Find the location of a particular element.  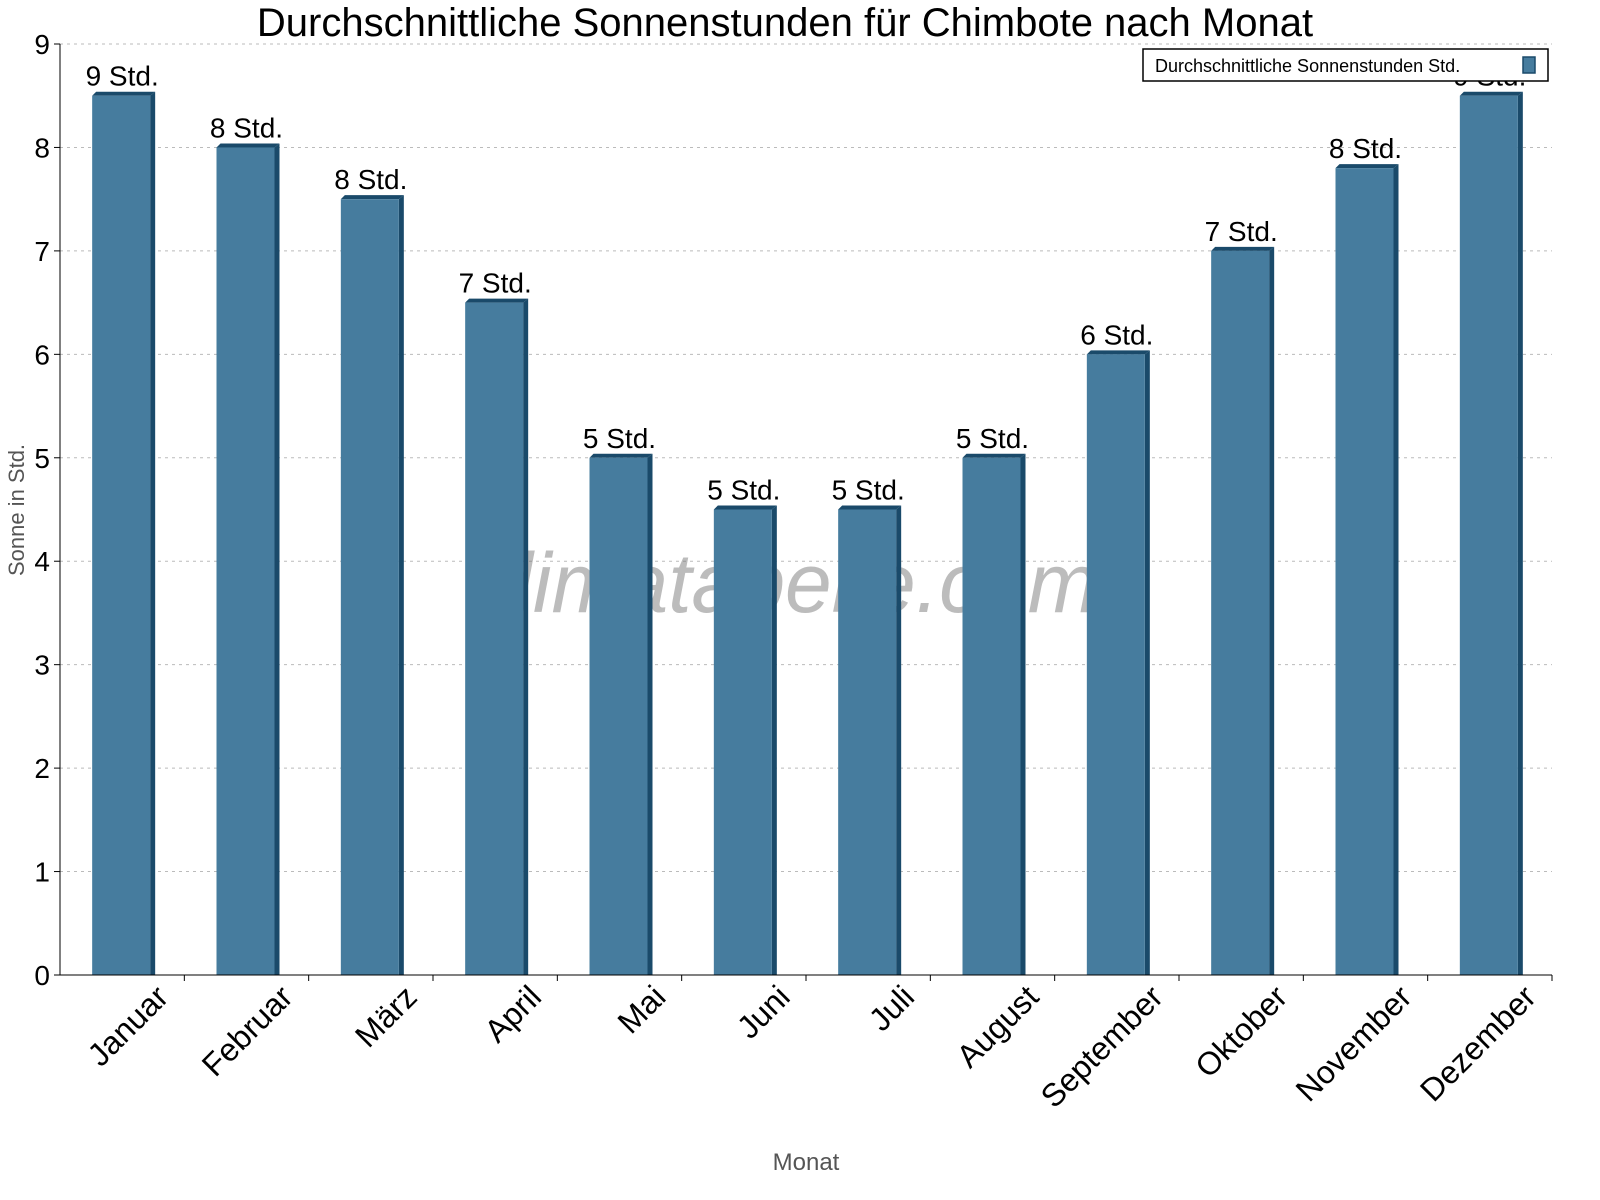

x-tick-label: September is located at coordinates (1102, 1046).